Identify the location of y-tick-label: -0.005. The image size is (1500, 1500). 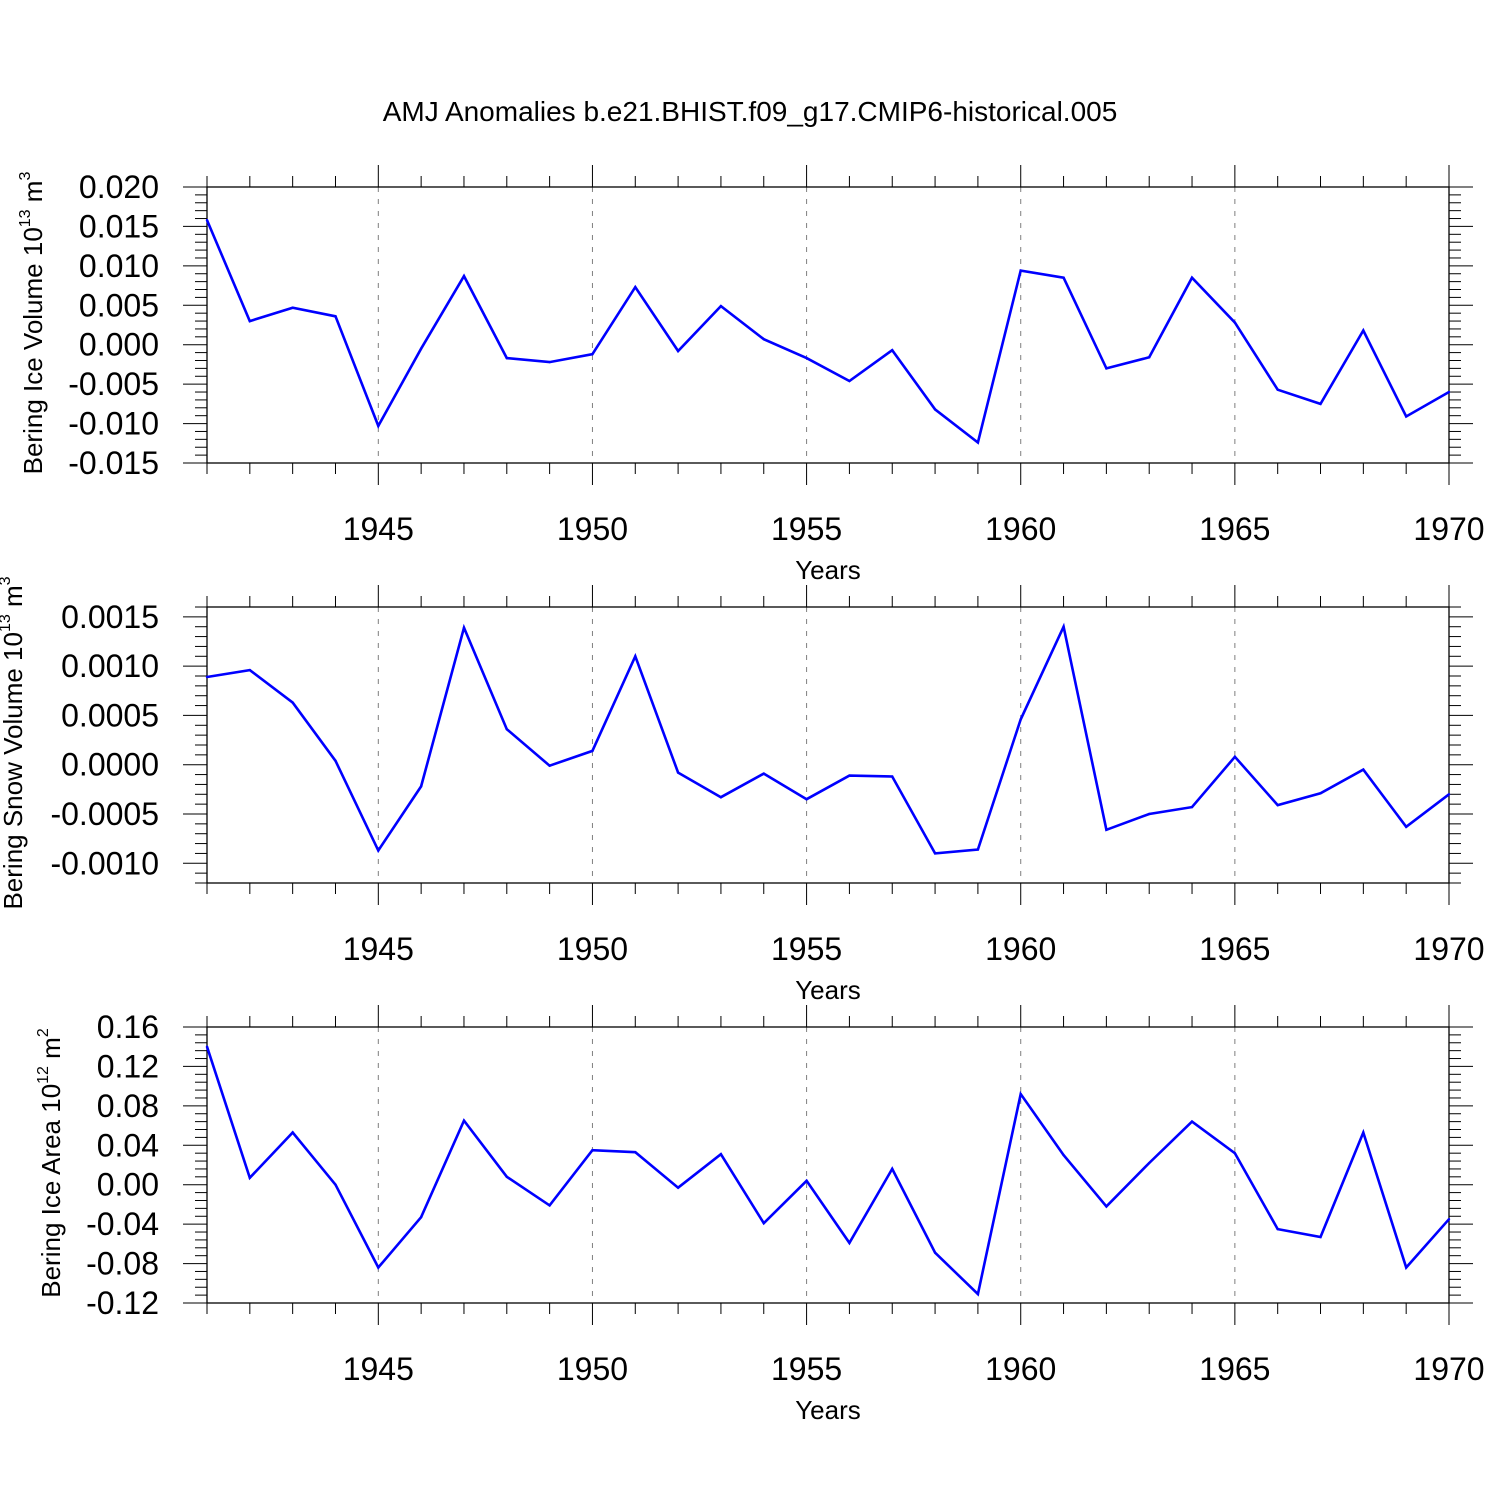
(113, 384).